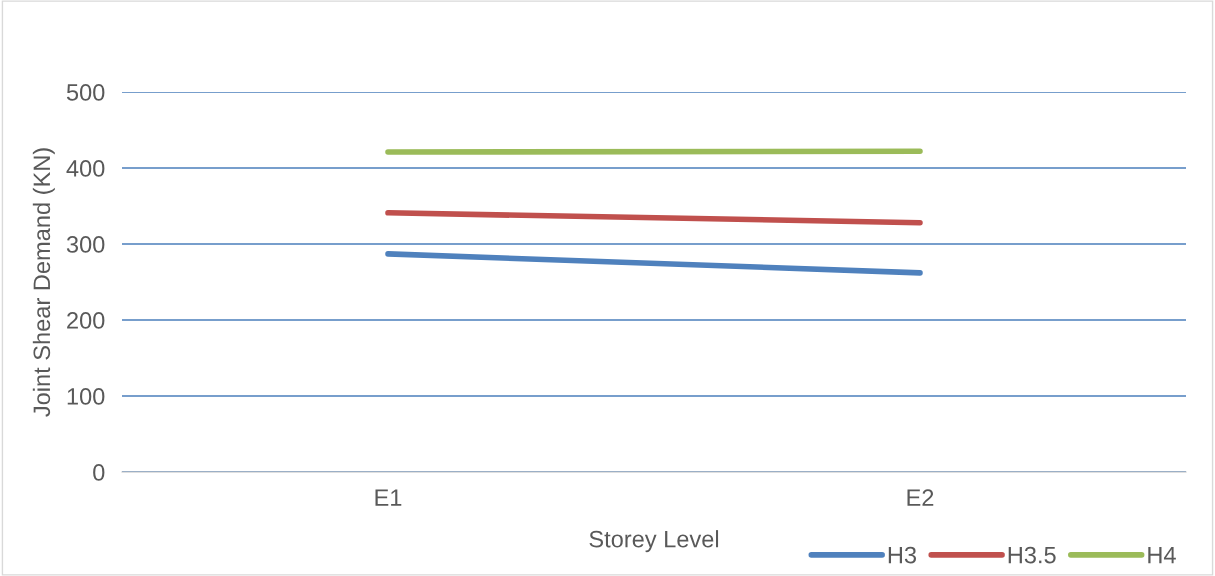 The width and height of the screenshot is (1215, 576). Describe the element at coordinates (86, 320) in the screenshot. I see `y-tick-label: 200` at that location.